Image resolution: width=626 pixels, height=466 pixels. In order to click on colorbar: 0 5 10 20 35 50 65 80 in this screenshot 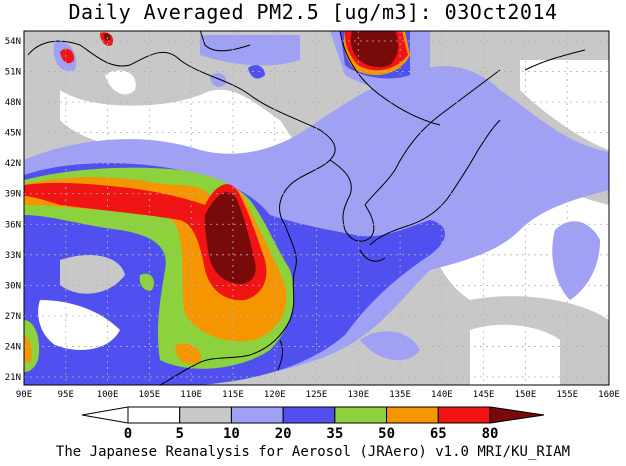, I will do `click(313, 424)`.